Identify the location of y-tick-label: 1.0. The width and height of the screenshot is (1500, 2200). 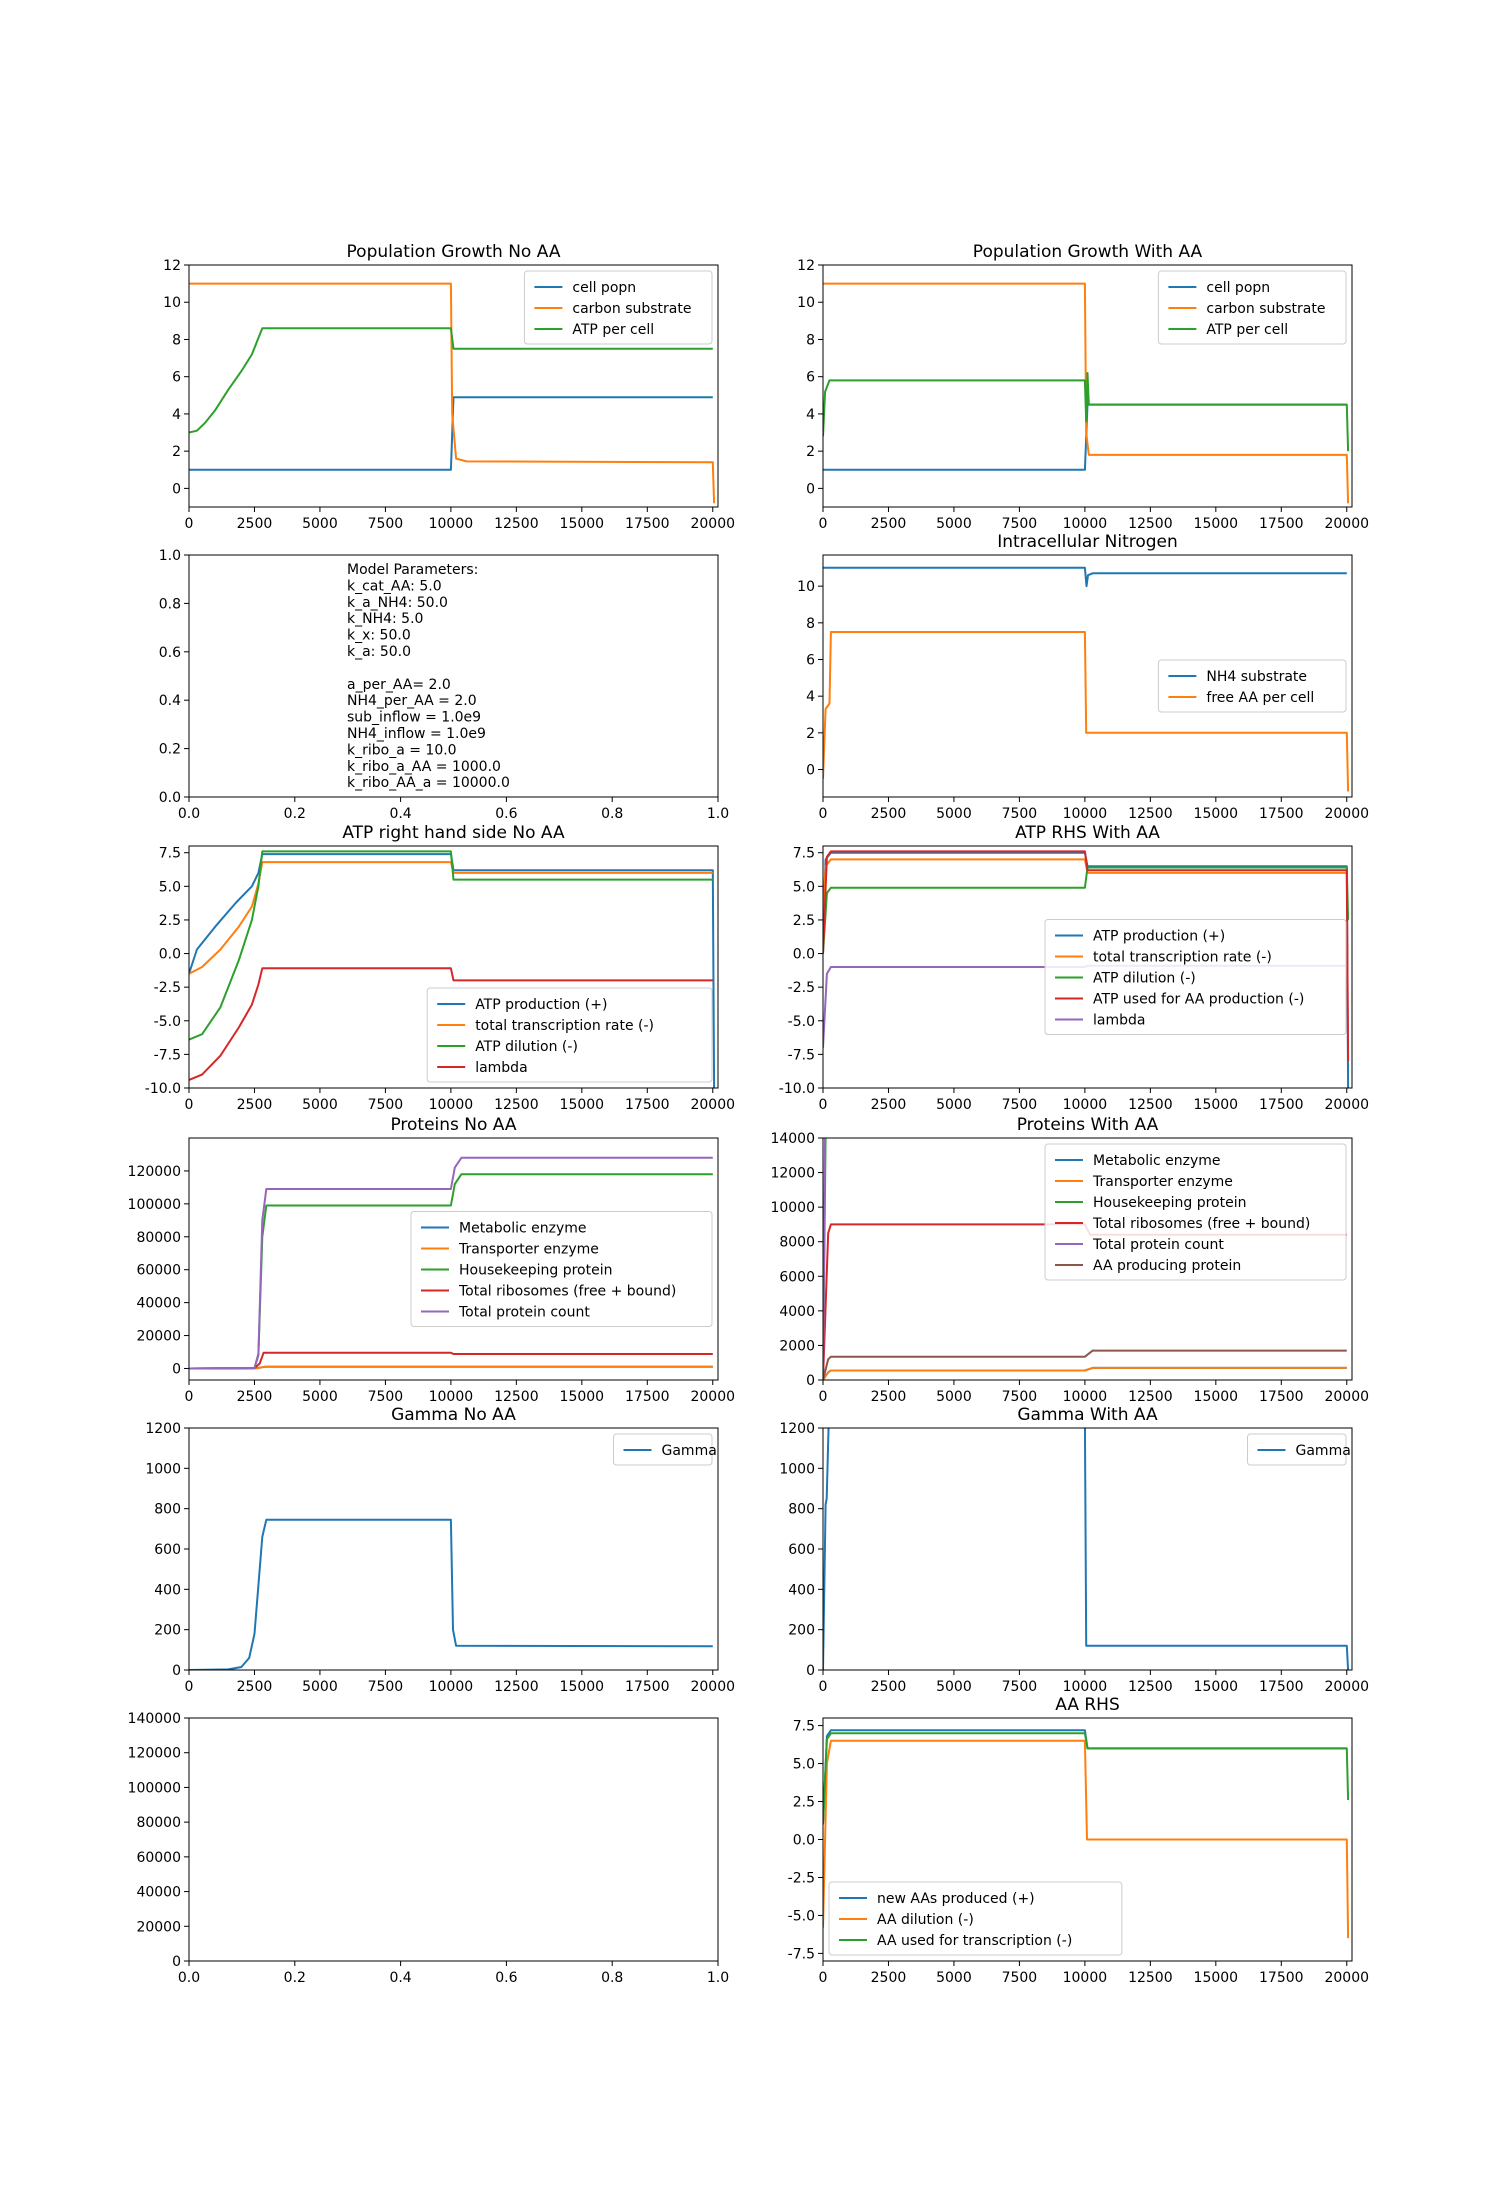
(170, 556).